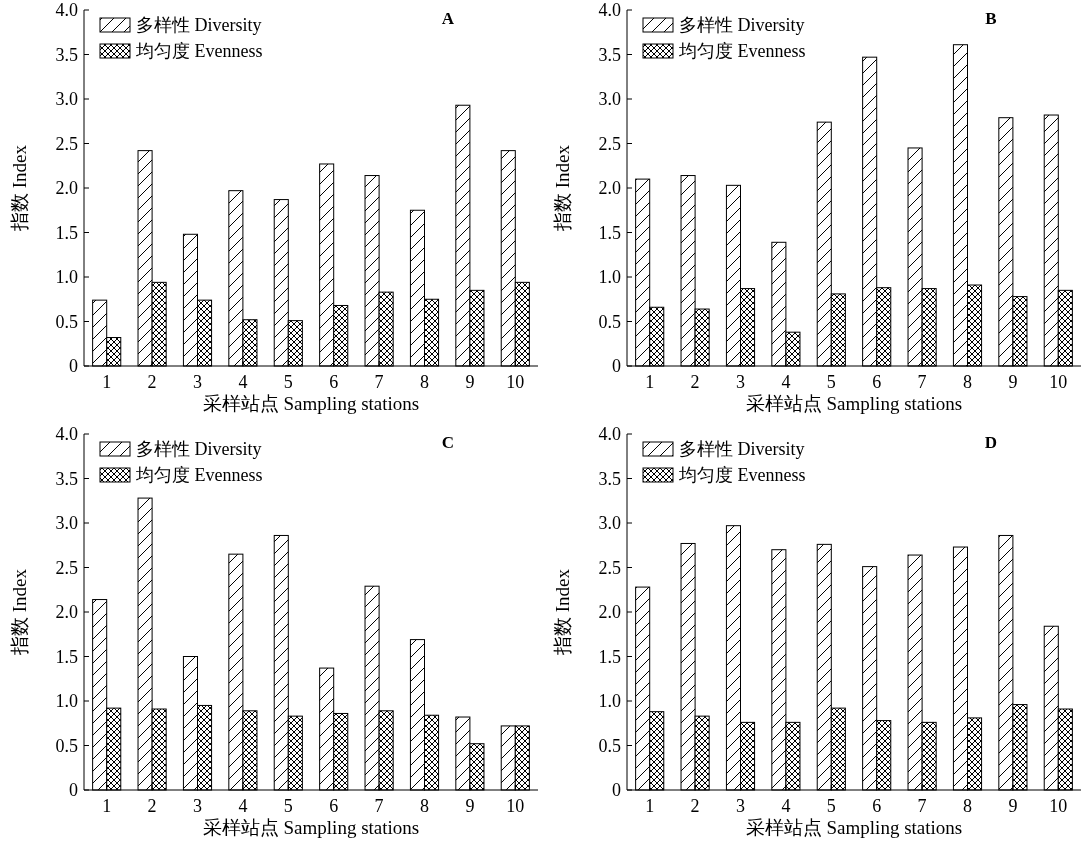 The image size is (1086, 844). What do you see at coordinates (991, 442) in the screenshot?
I see `chart-title: D` at bounding box center [991, 442].